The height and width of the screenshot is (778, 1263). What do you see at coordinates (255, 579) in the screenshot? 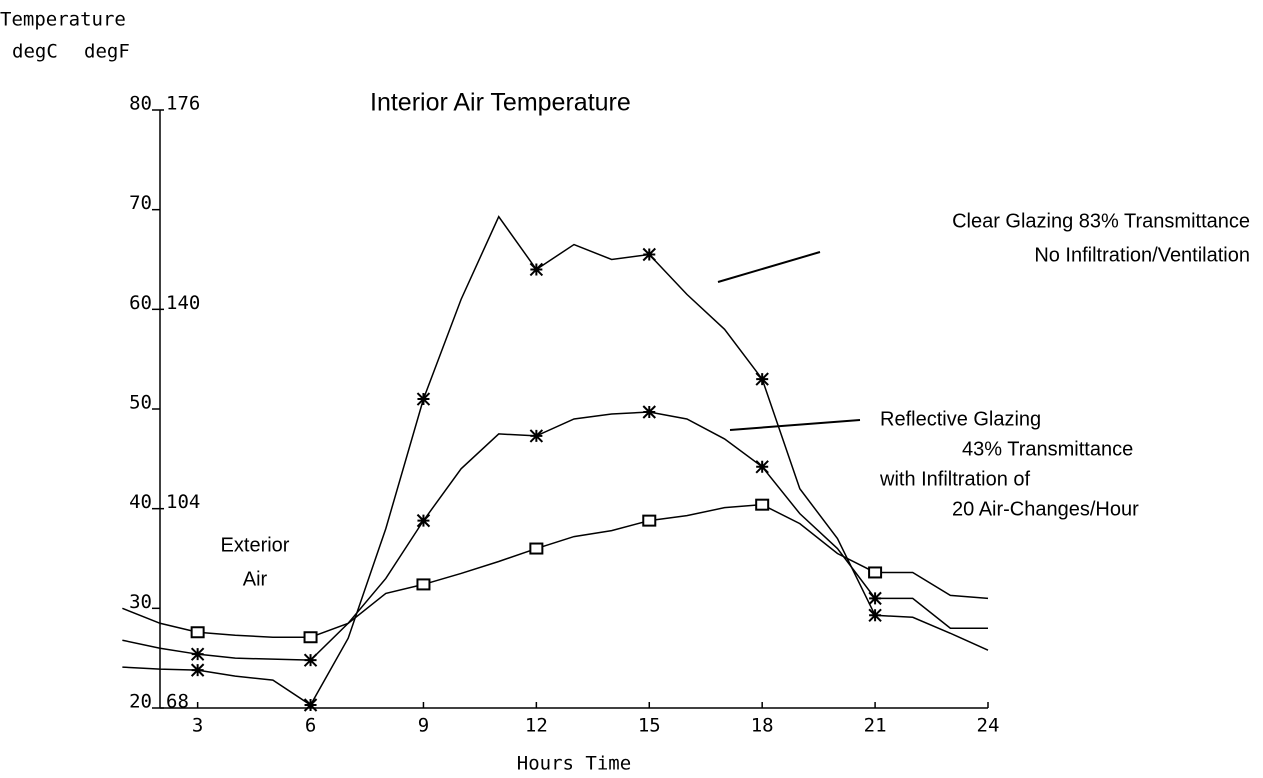
I see `annotation: Air` at bounding box center [255, 579].